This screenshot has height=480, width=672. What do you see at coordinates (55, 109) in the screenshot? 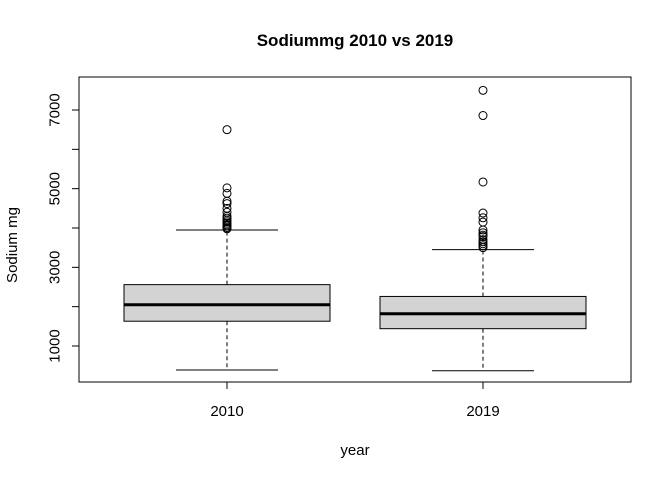
I see `y-tick-label: 7000` at bounding box center [55, 109].